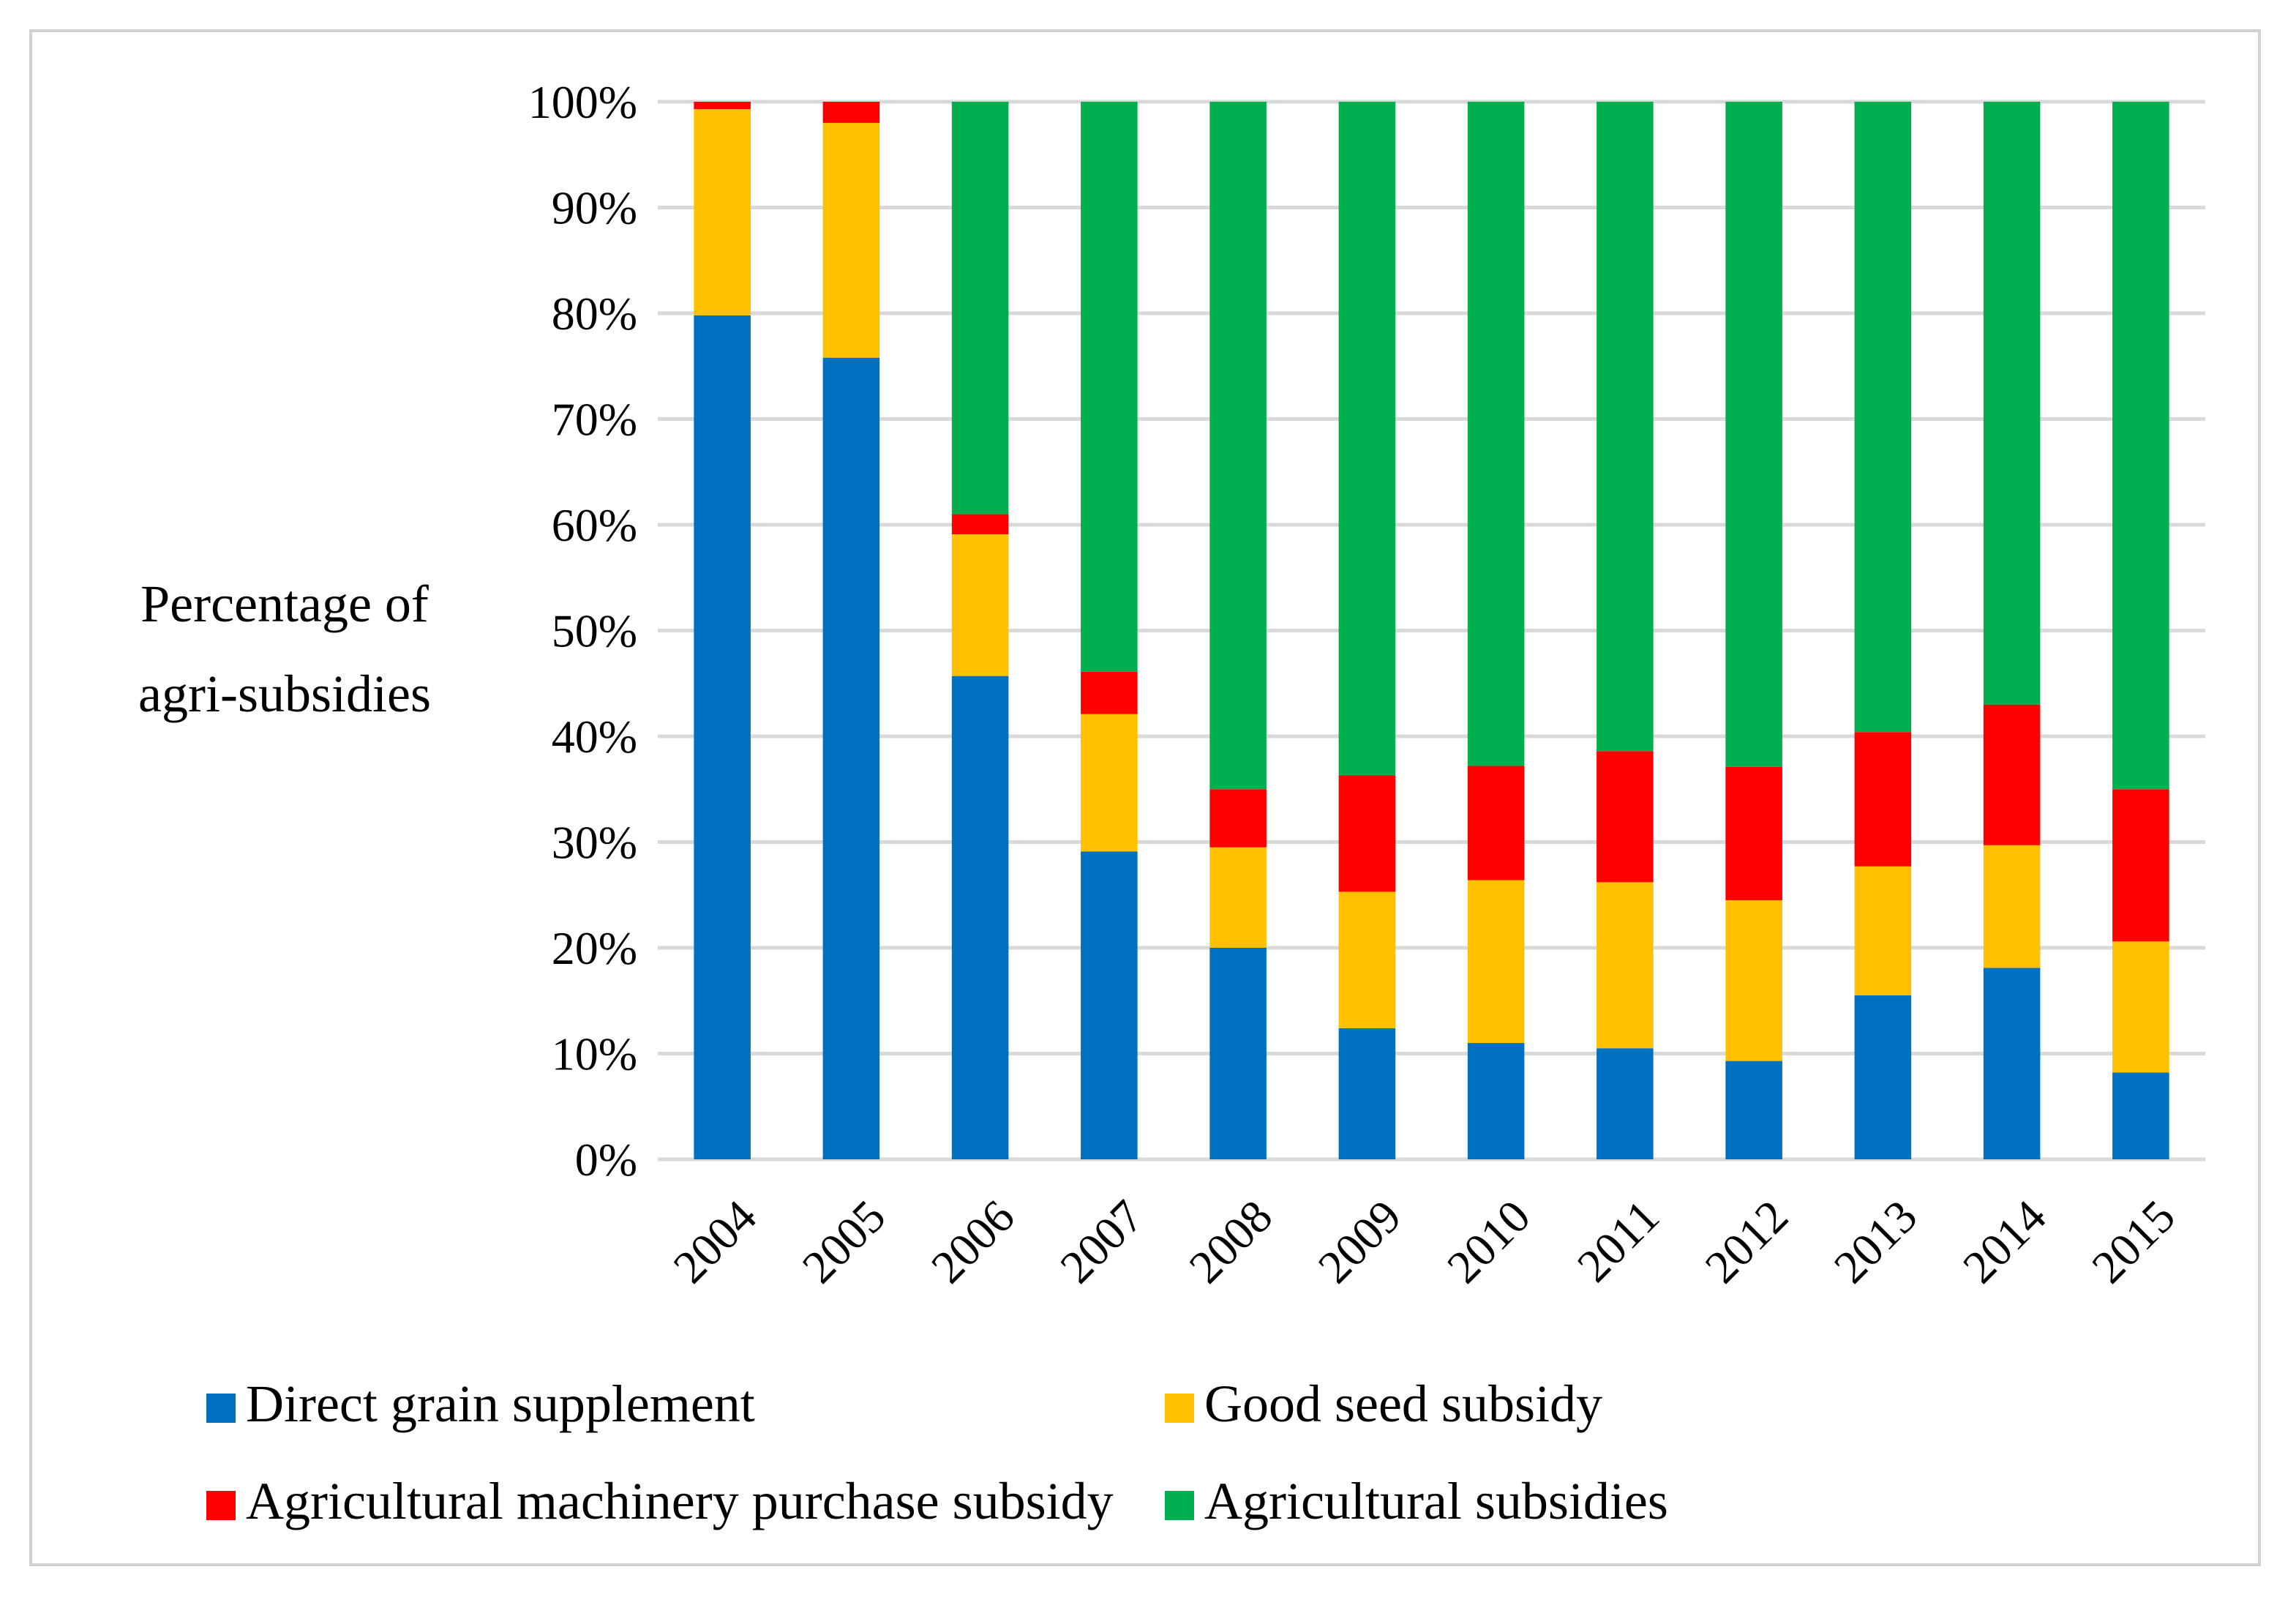 The height and width of the screenshot is (1597, 2296). What do you see at coordinates (594, 948) in the screenshot?
I see `y-tick-label: 20%` at bounding box center [594, 948].